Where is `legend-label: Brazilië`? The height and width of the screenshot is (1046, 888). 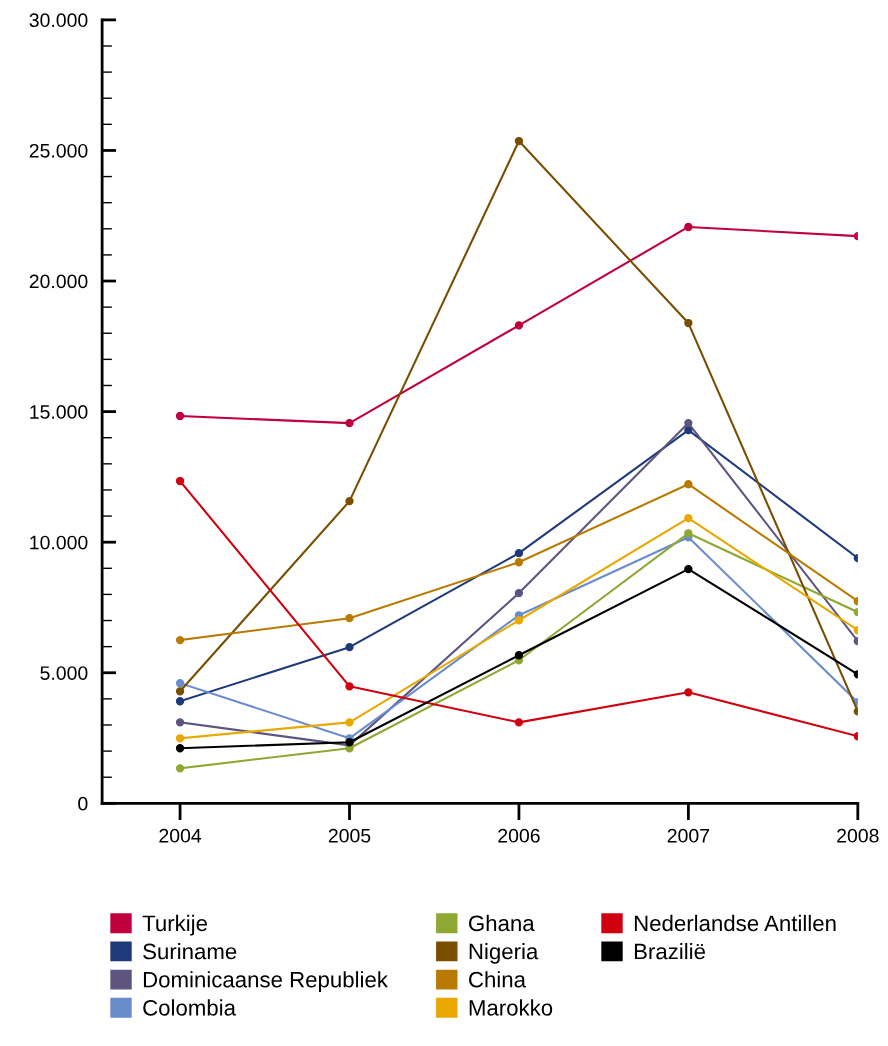
legend-label: Brazilië is located at coordinates (669, 951).